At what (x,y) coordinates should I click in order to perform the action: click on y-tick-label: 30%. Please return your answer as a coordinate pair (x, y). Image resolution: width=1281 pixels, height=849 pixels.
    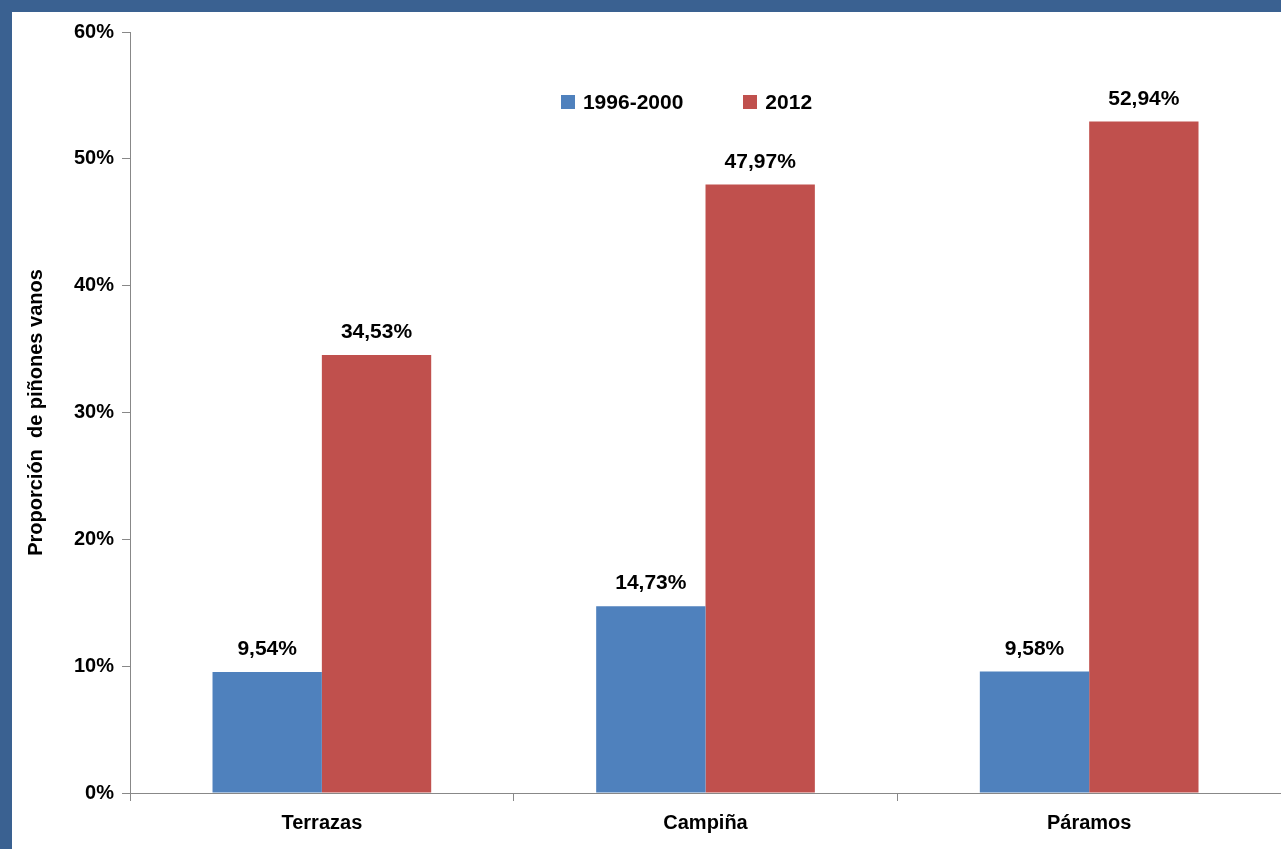
    Looking at the image, I should click on (94, 411).